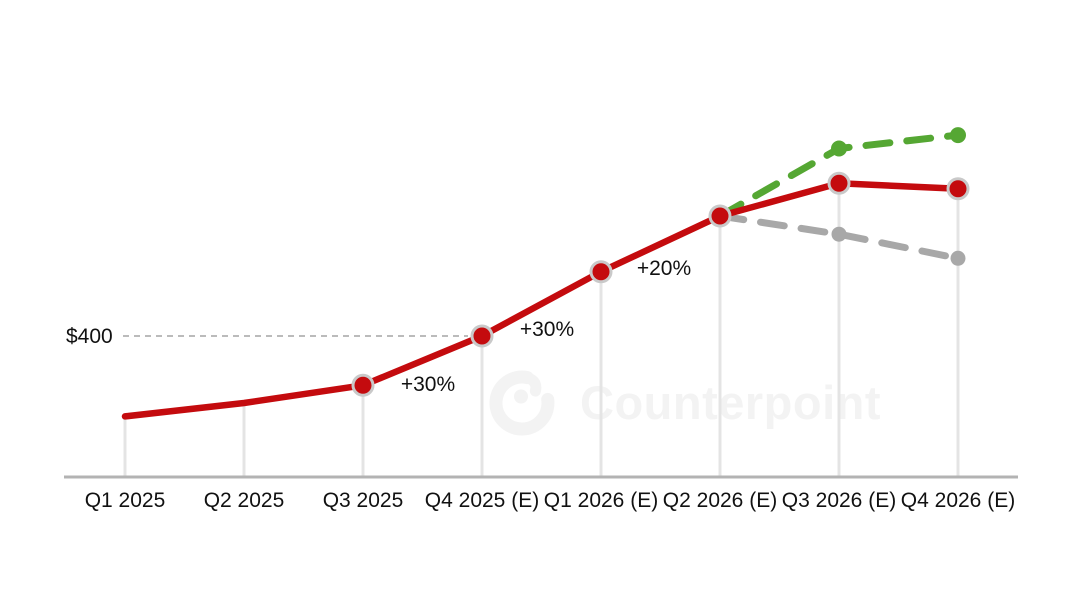 The width and height of the screenshot is (1080, 610). I want to click on x-axis-tick-label: Q1 2025, so click(125, 500).